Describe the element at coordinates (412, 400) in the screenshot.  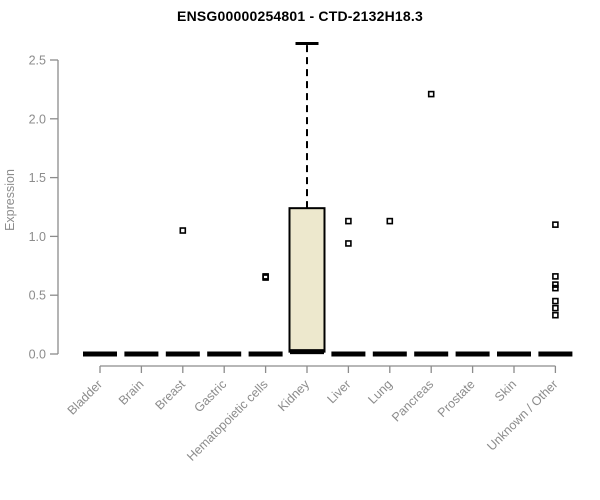
I see `x-tick-label: Pancreas` at that location.